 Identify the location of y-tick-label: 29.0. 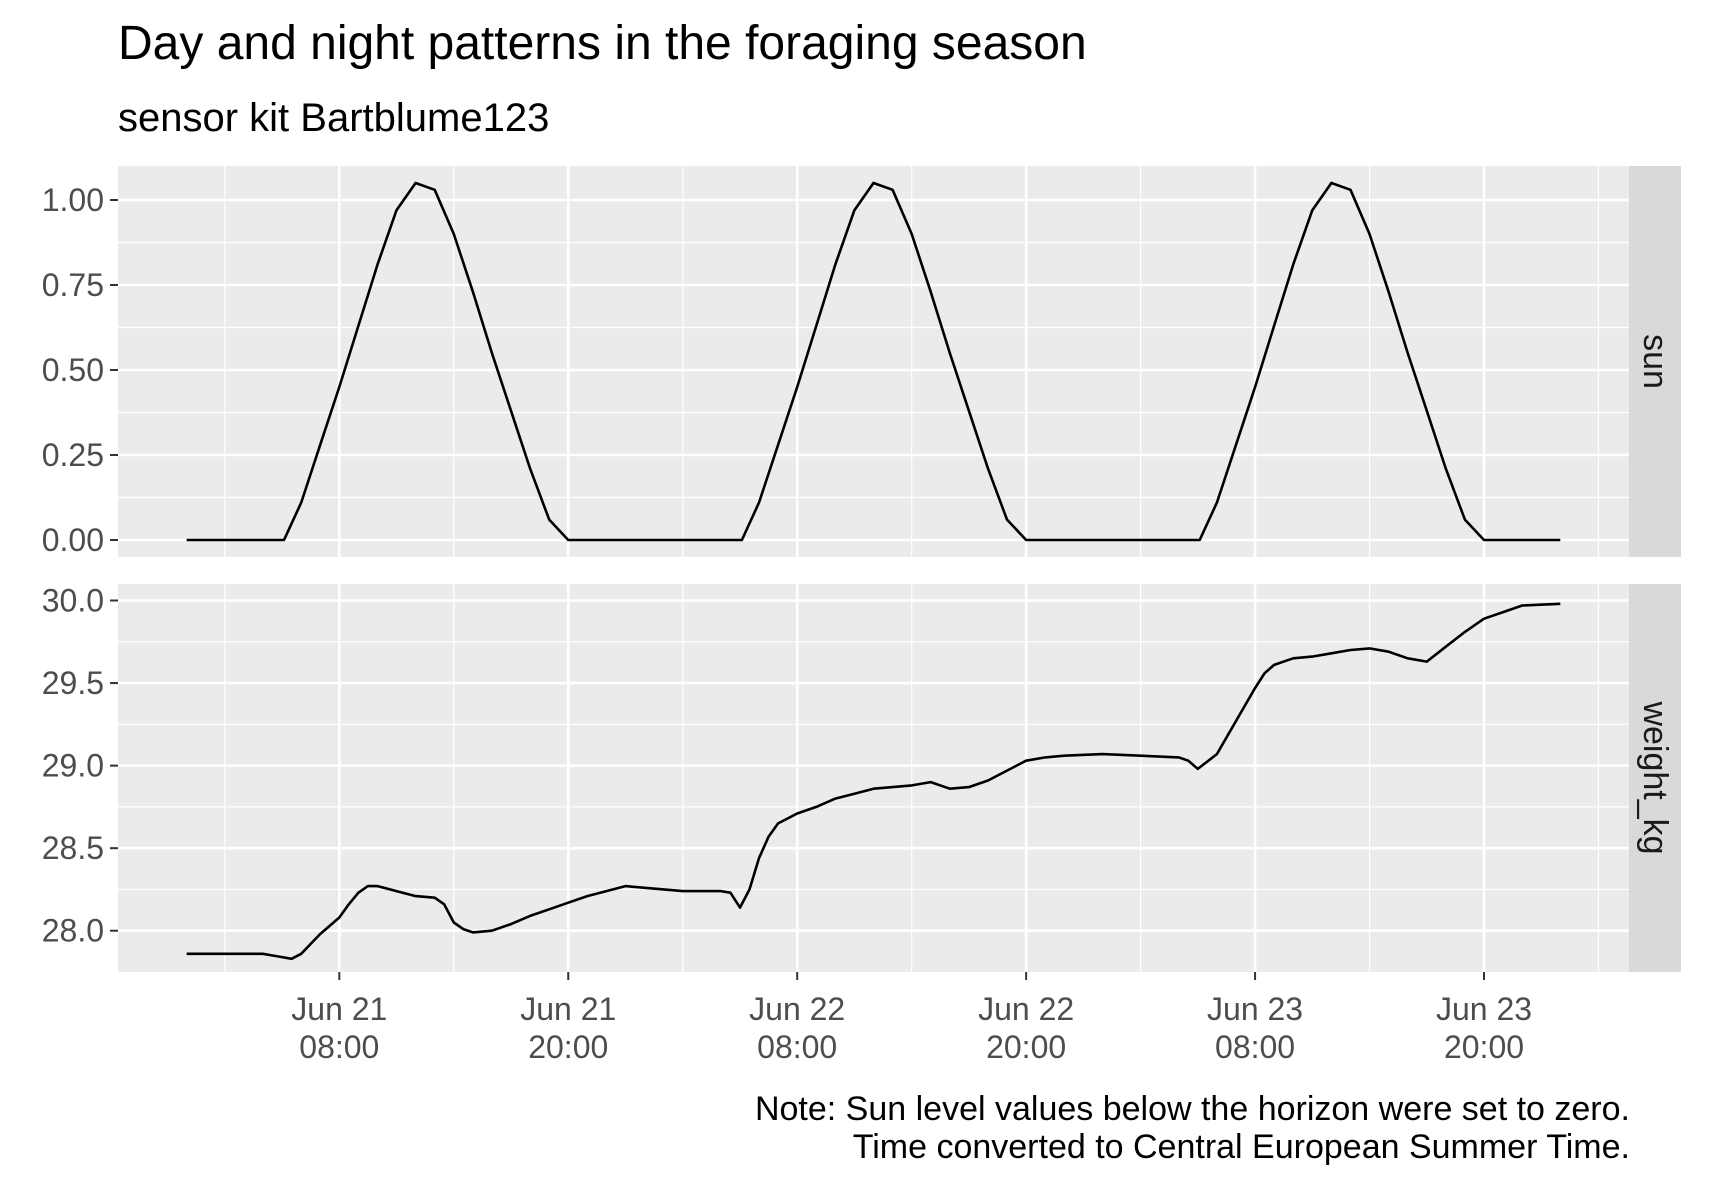
(73, 766).